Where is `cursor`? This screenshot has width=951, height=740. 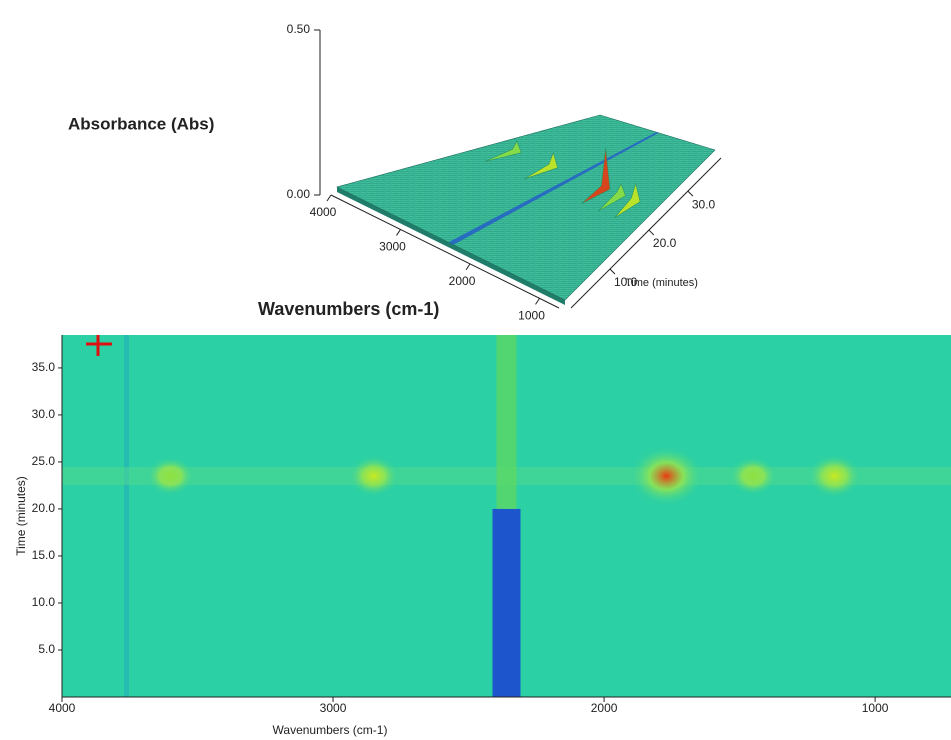
cursor is located at coordinates (99, 345).